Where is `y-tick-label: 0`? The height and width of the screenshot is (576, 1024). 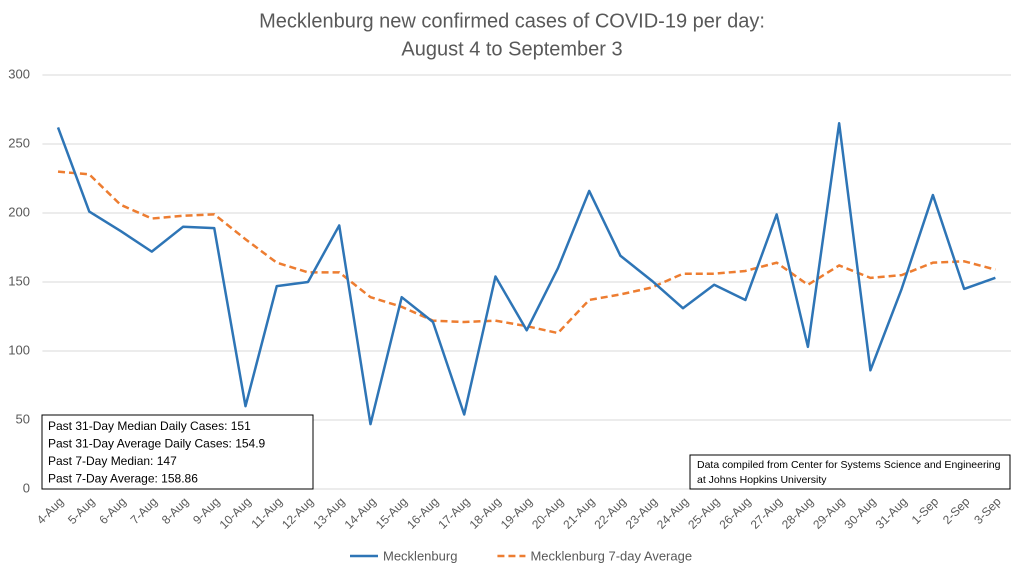
y-tick-label: 0 is located at coordinates (26, 487).